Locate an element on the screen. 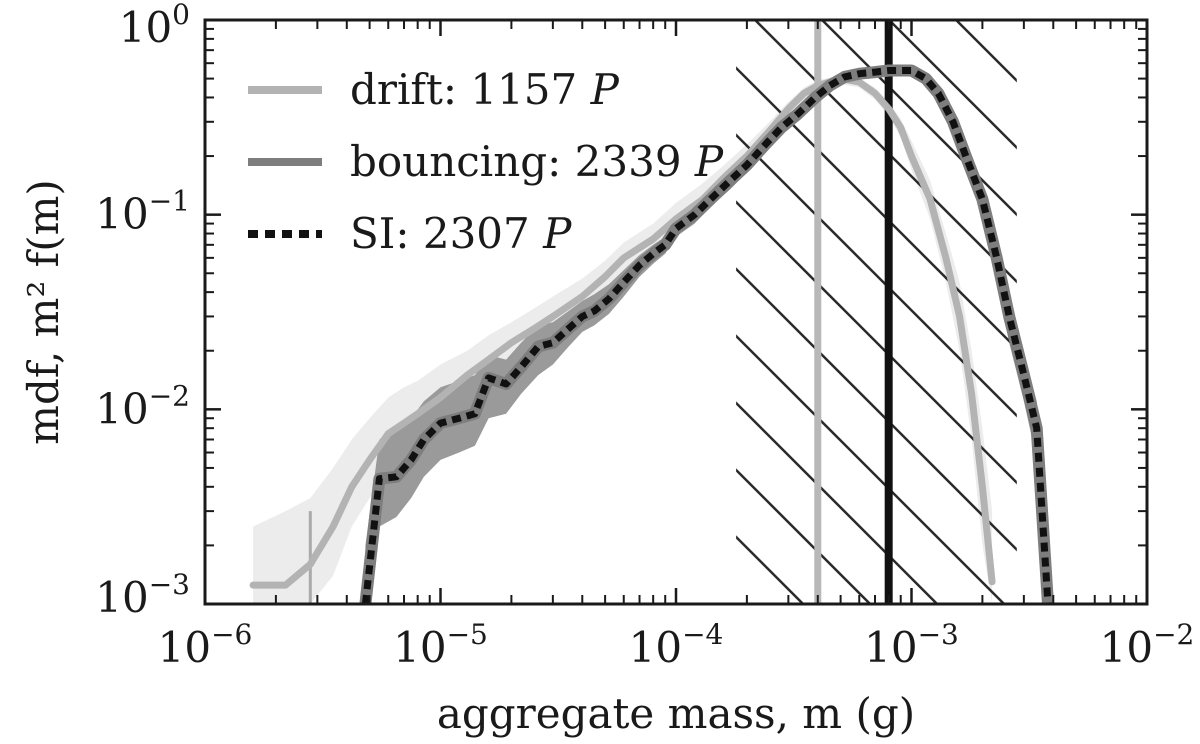 The image size is (1200, 744). x-tick-label: 10⁻³ is located at coordinates (911, 645).